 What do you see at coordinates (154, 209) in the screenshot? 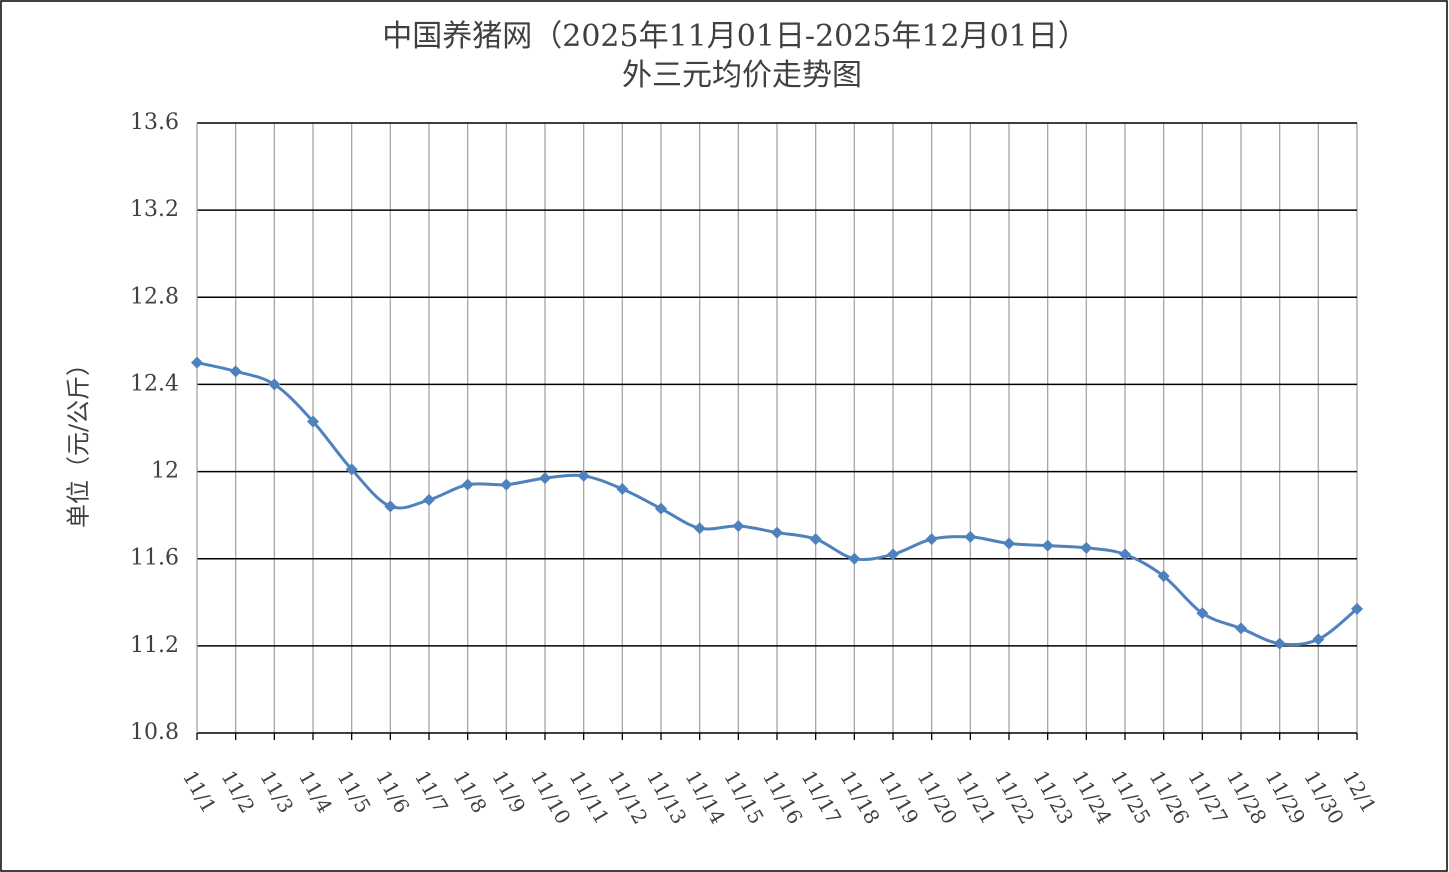
I see `y-tick-label: 13.2` at bounding box center [154, 209].